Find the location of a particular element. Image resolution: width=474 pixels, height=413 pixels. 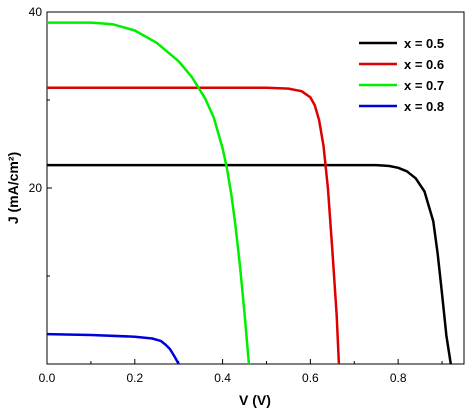

legend-label-1: x = 0.5 is located at coordinates (424, 43).